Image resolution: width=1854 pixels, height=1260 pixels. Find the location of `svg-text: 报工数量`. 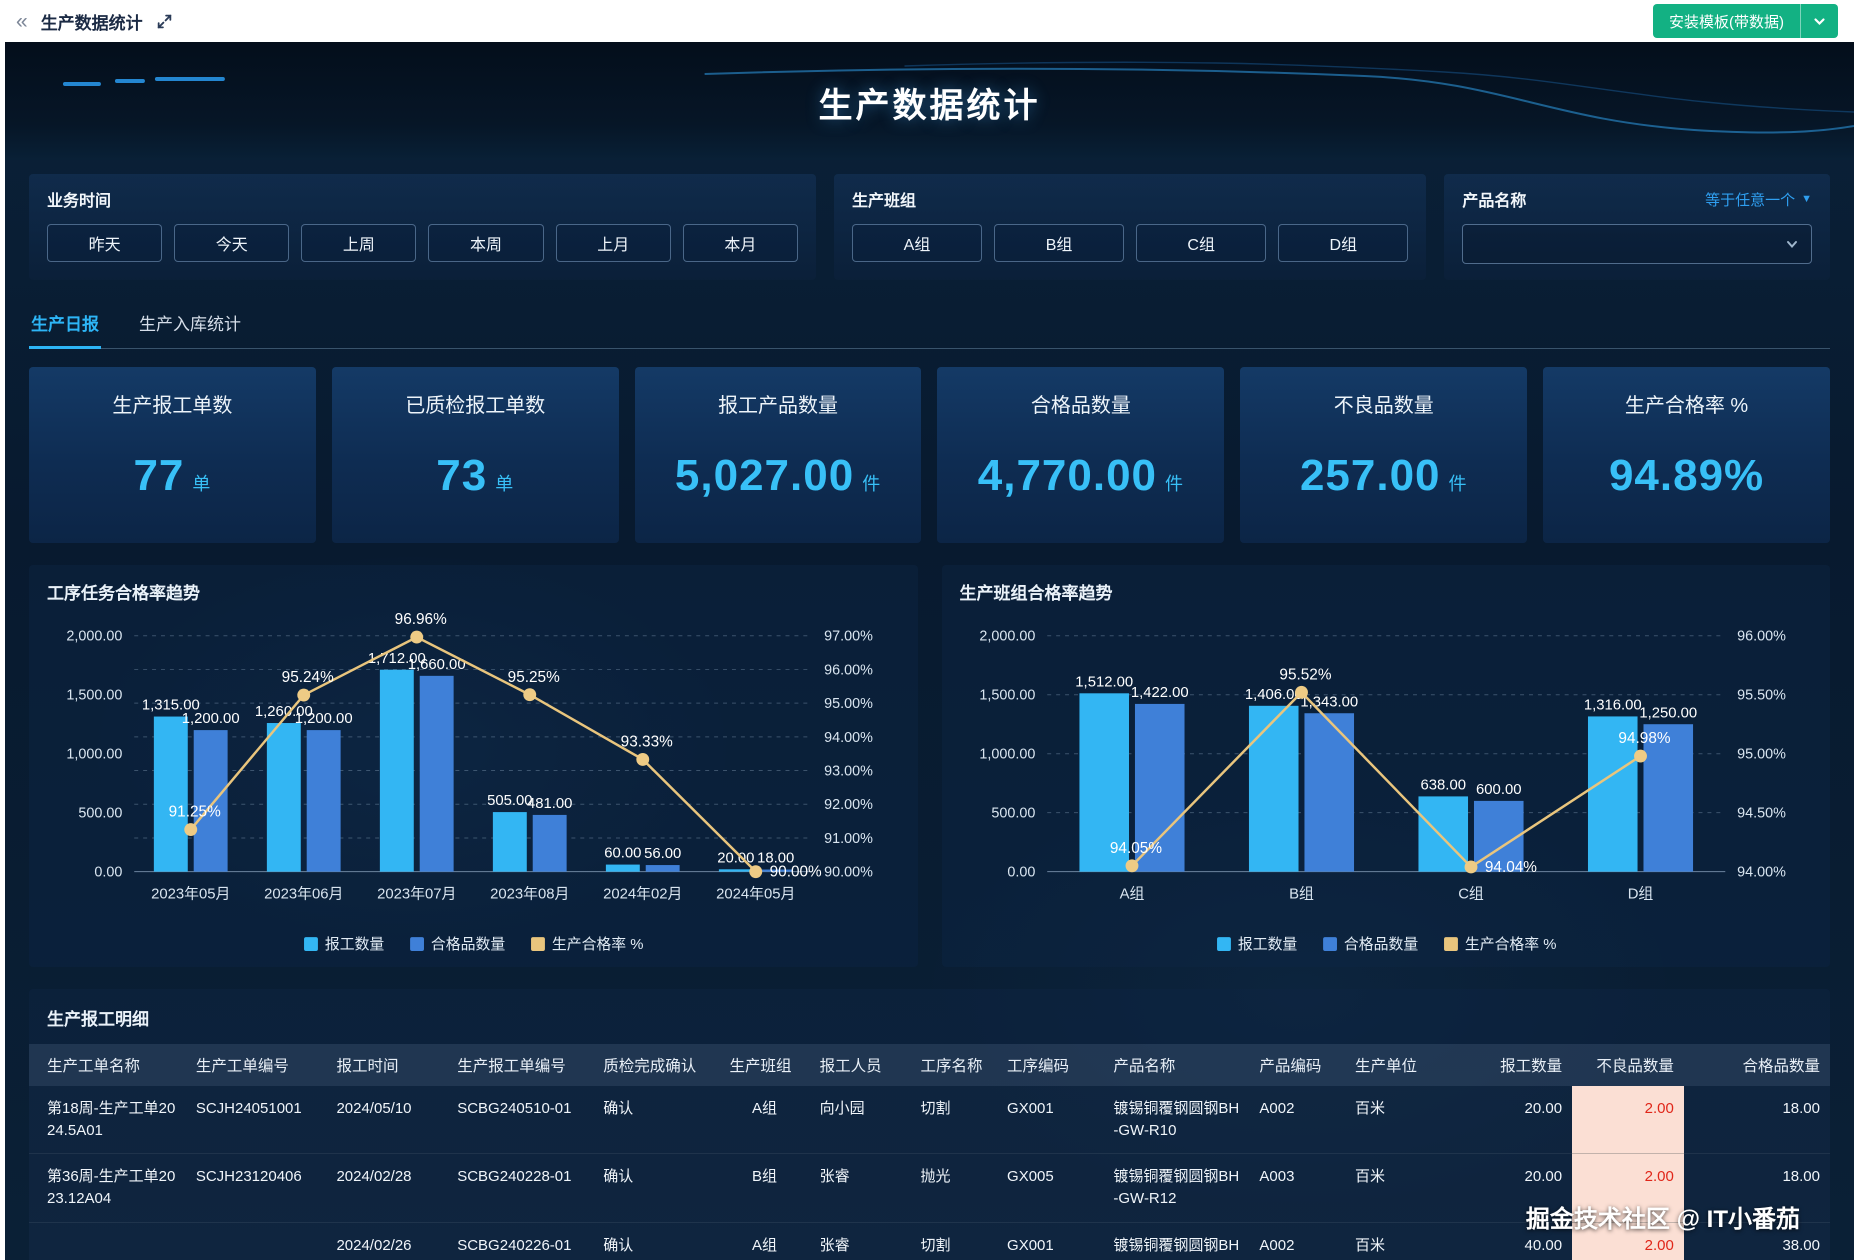

svg-text: 报工数量 is located at coordinates (355, 944).